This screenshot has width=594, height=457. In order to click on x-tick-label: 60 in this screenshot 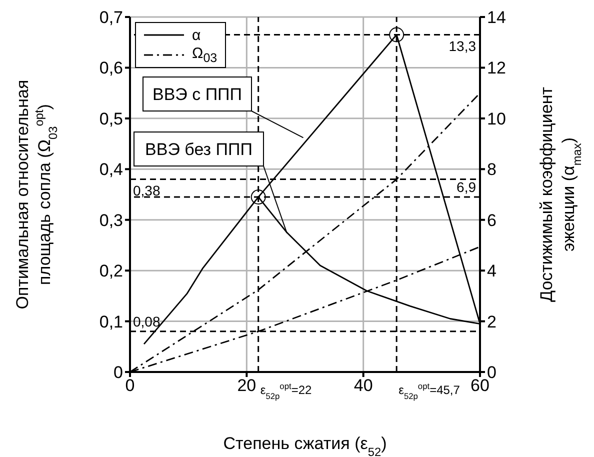, I will do `click(480, 386)`.